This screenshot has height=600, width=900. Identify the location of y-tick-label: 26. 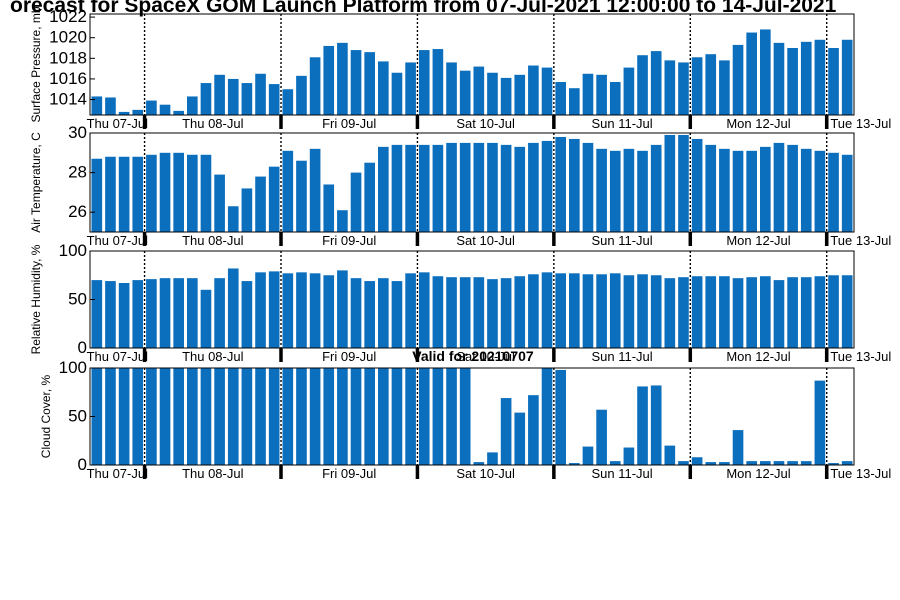
(77, 211).